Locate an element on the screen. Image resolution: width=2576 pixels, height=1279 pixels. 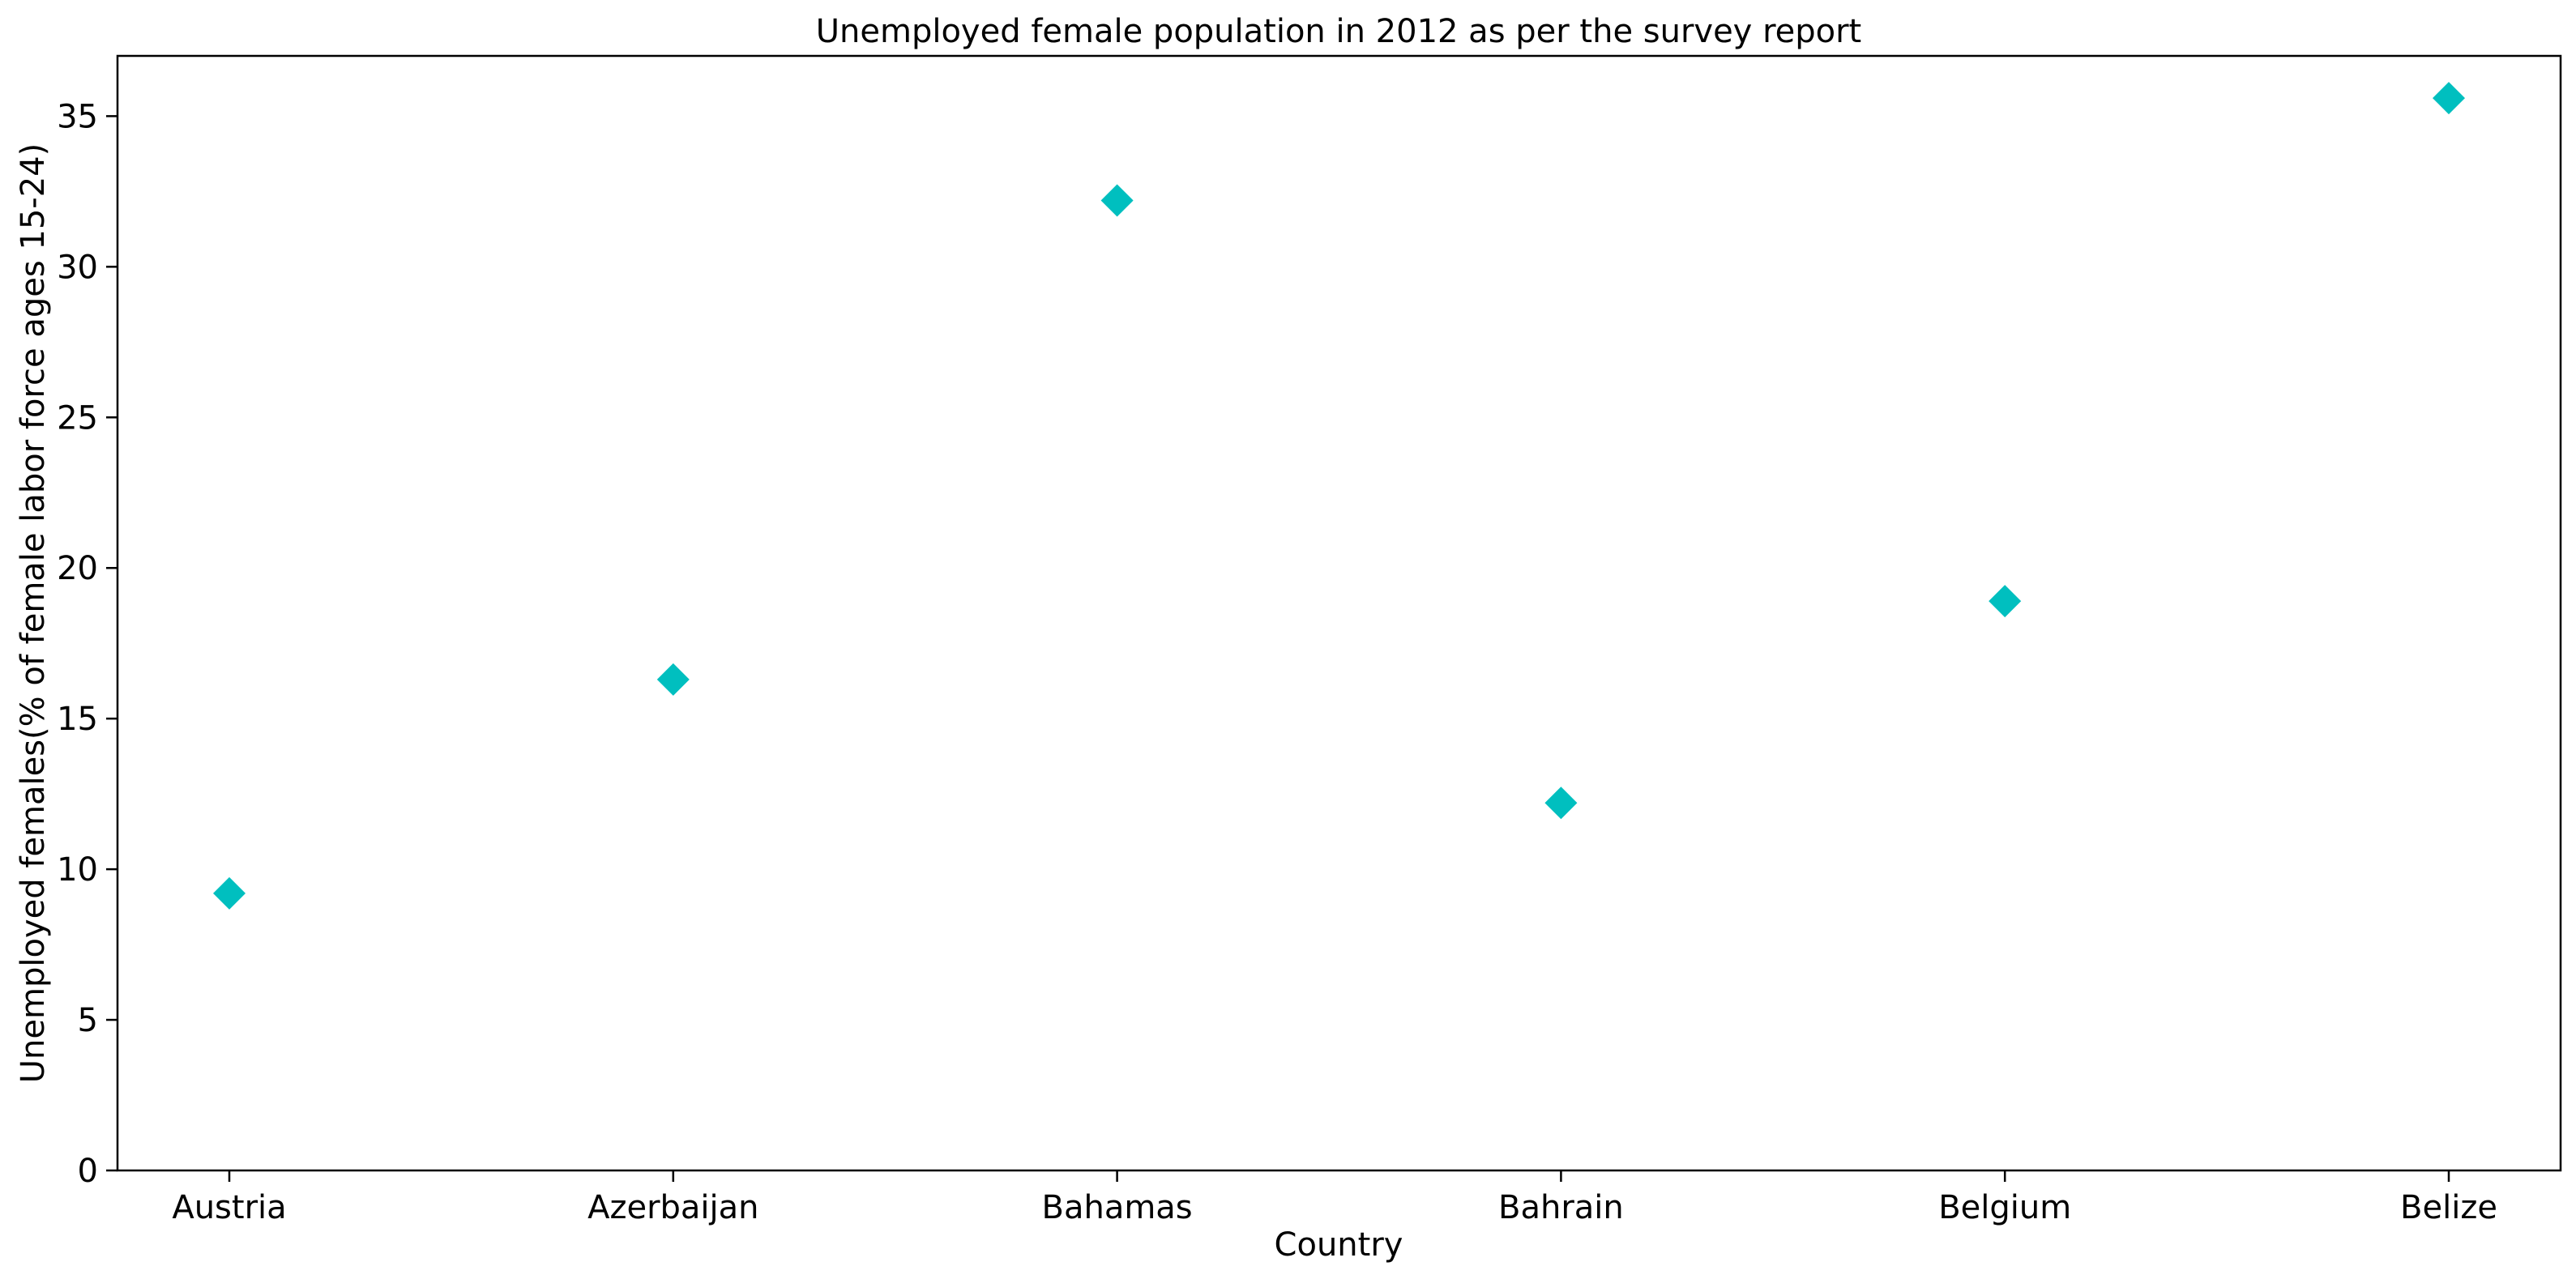
data-point-belize is located at coordinates (2449, 98).